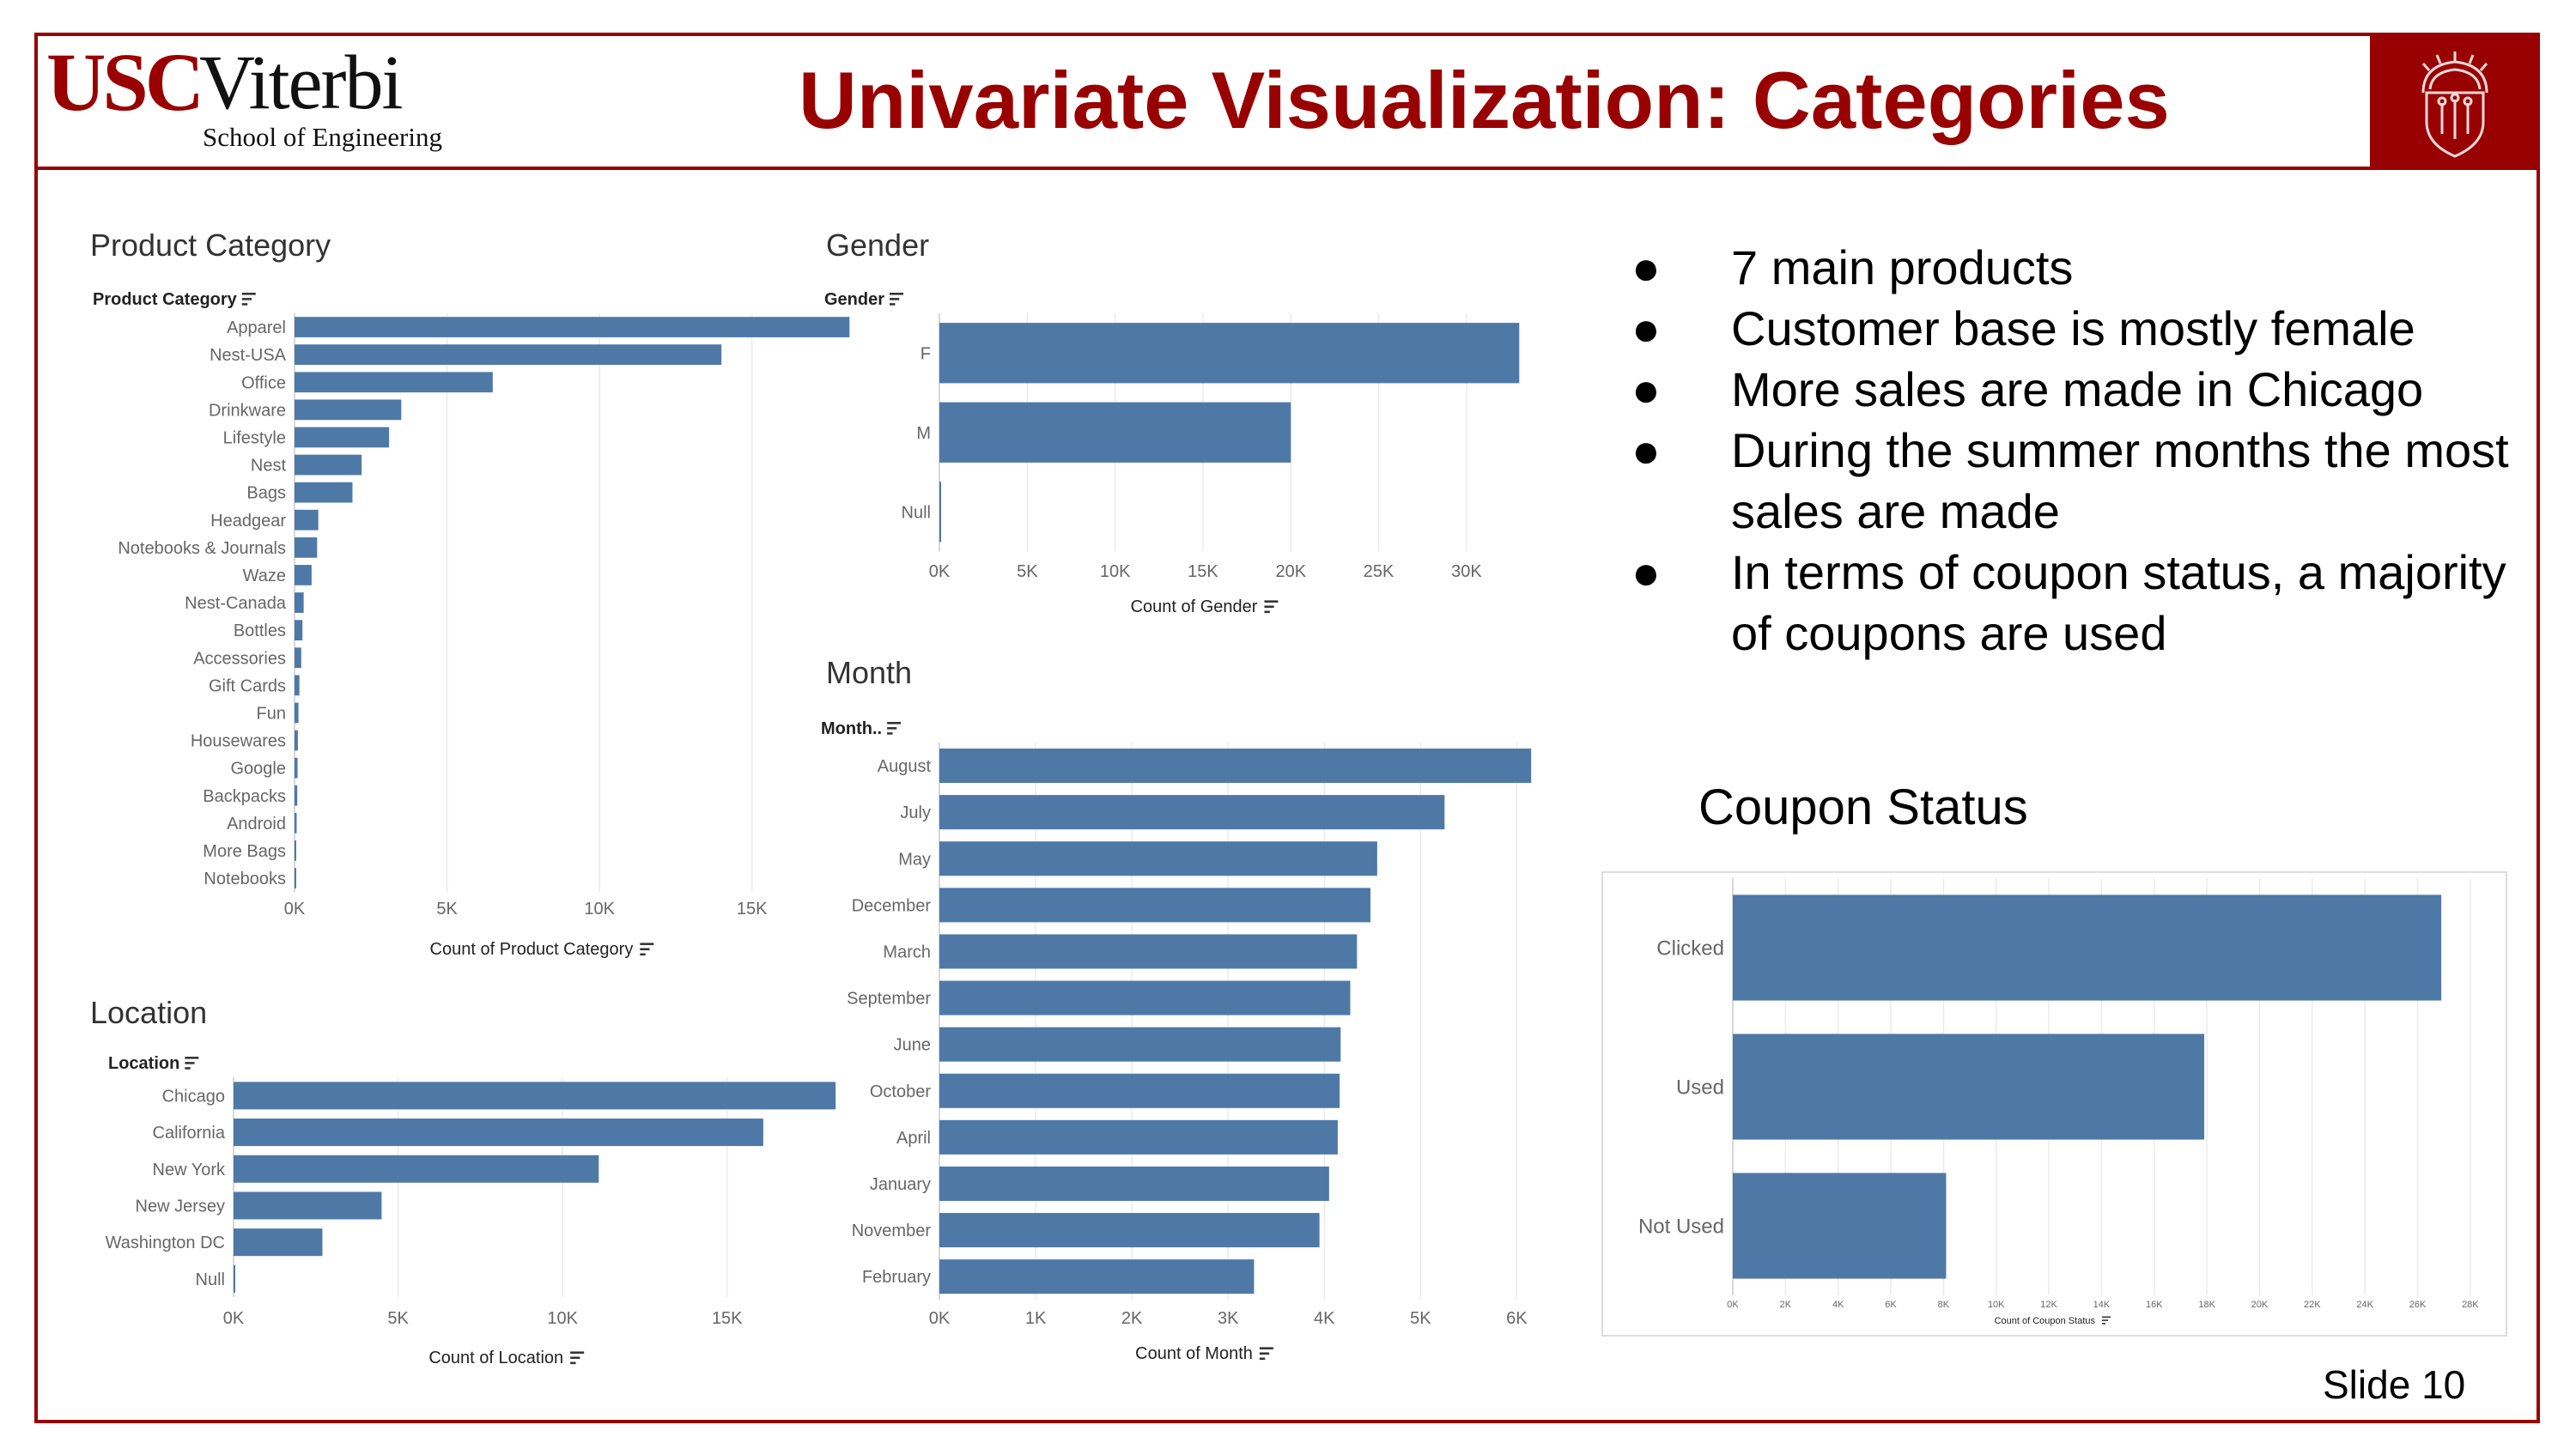  What do you see at coordinates (2082, 389) in the screenshot?
I see `bullet-item: ● More sales are made in Chicago` at bounding box center [2082, 389].